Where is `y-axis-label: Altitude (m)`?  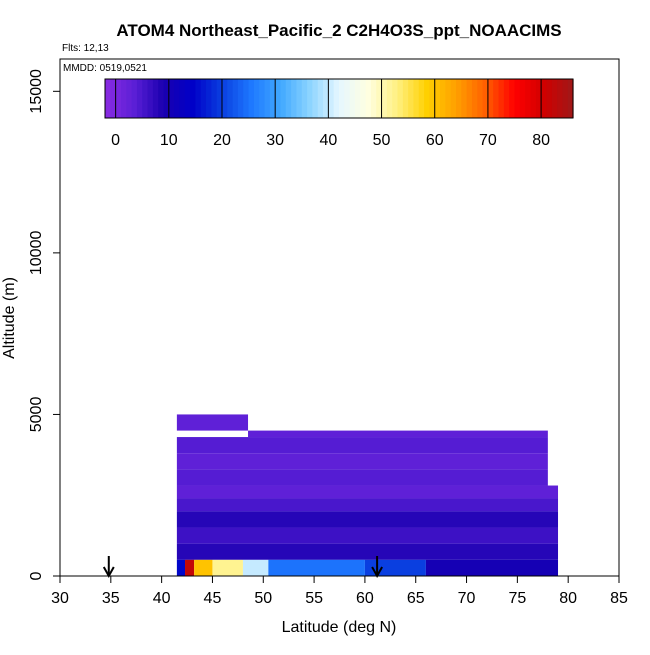
y-axis-label: Altitude (m) is located at coordinates (9, 318).